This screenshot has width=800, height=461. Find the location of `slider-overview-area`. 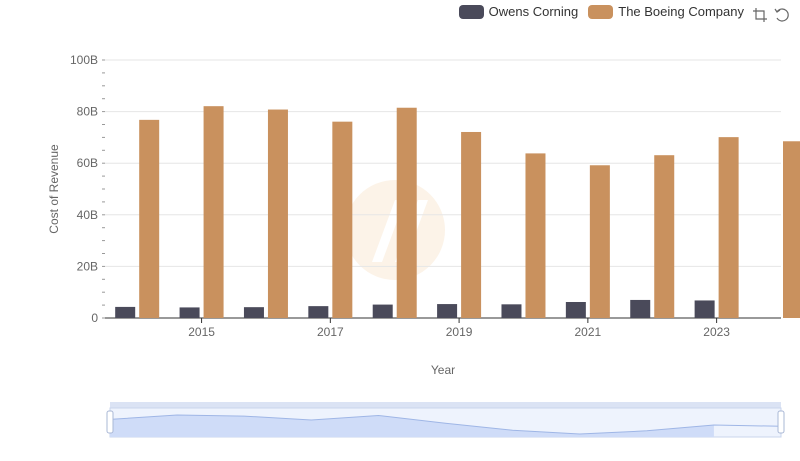

slider-overview-area is located at coordinates (412, 426).